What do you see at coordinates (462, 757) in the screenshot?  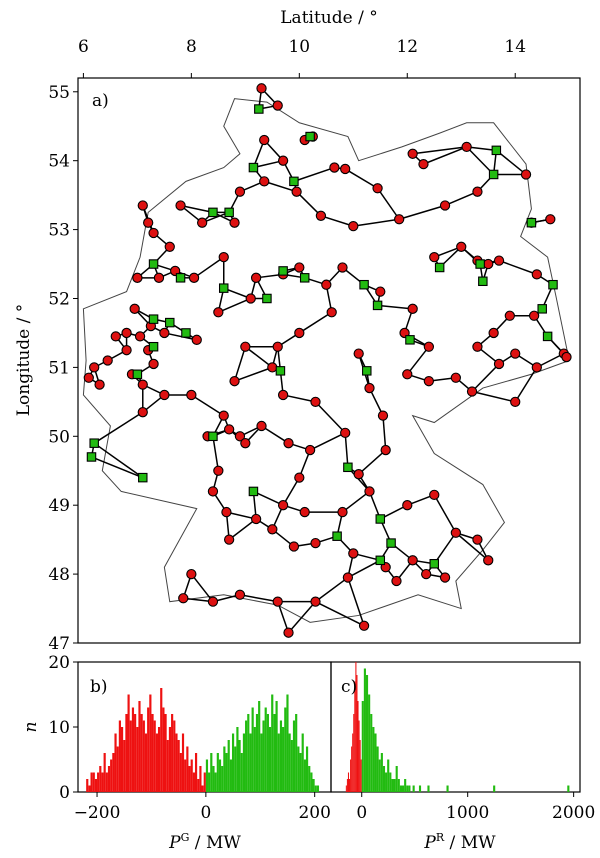 I see `histogram-reserve-panel: 0 1000 2000 c) PR / MW` at bounding box center [462, 757].